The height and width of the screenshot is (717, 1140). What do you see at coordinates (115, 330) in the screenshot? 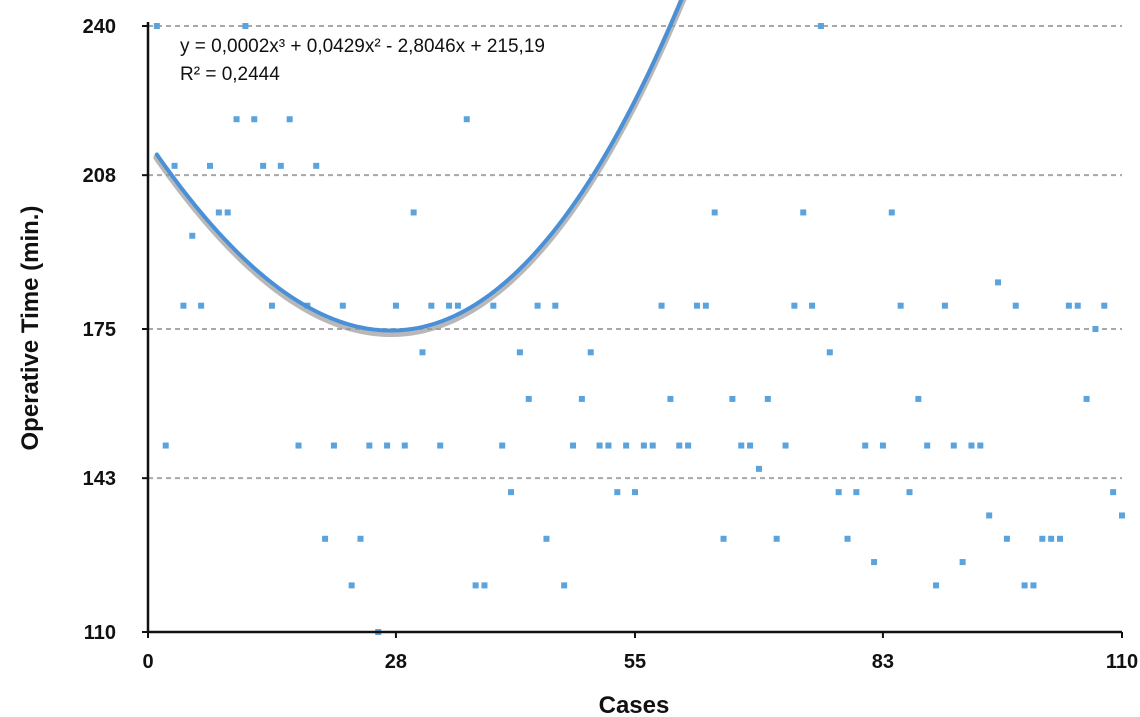
I see `y-tick-labels: 110 143 175 208 240` at bounding box center [115, 330].